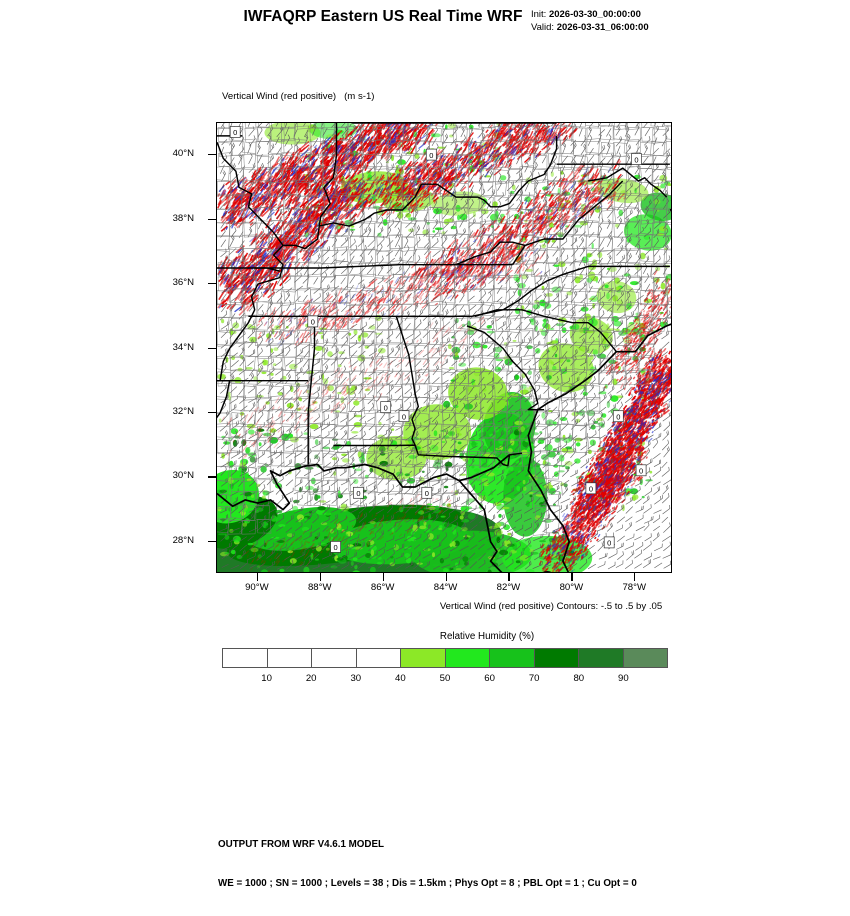 This screenshot has width=850, height=916. What do you see at coordinates (183, 347) in the screenshot?
I see `y-tick-label: 34°N` at bounding box center [183, 347].